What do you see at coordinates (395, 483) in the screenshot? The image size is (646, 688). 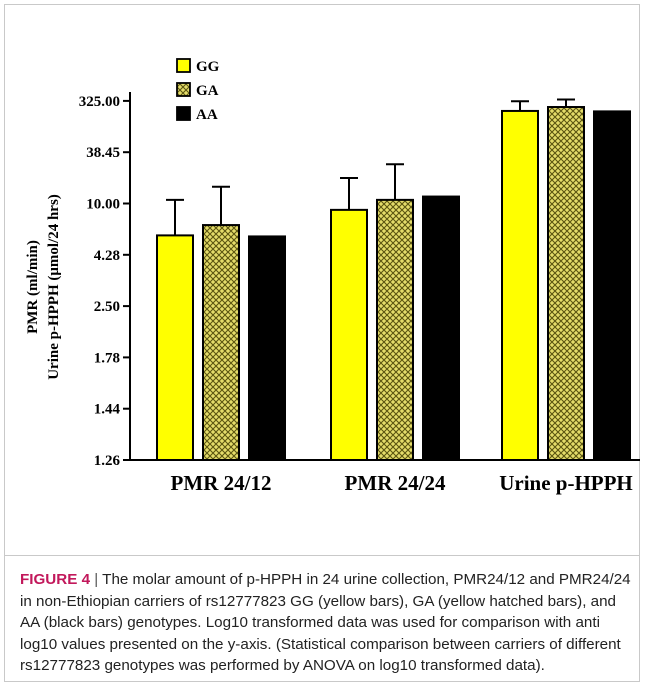 I see `x-category-label: PMR 24/24` at bounding box center [395, 483].